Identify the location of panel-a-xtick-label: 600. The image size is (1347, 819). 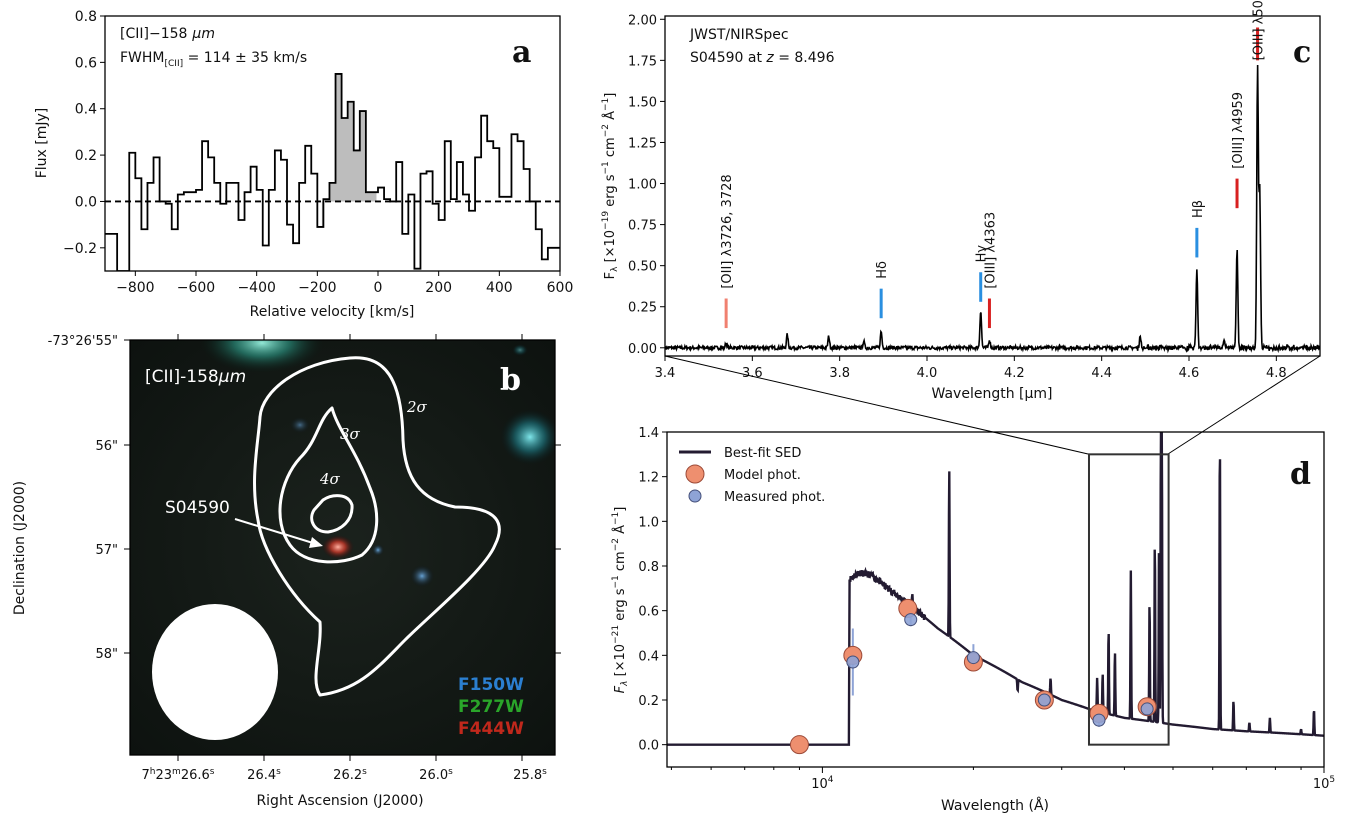
(560, 288).